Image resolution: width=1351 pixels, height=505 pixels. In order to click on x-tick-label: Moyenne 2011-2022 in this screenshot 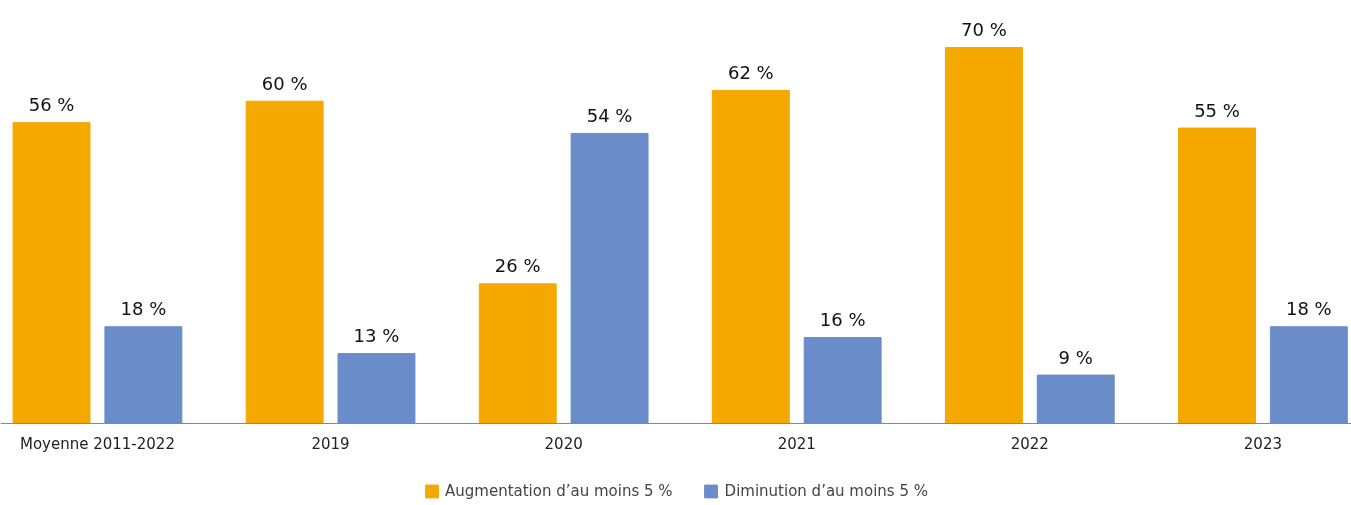, I will do `click(97, 444)`.